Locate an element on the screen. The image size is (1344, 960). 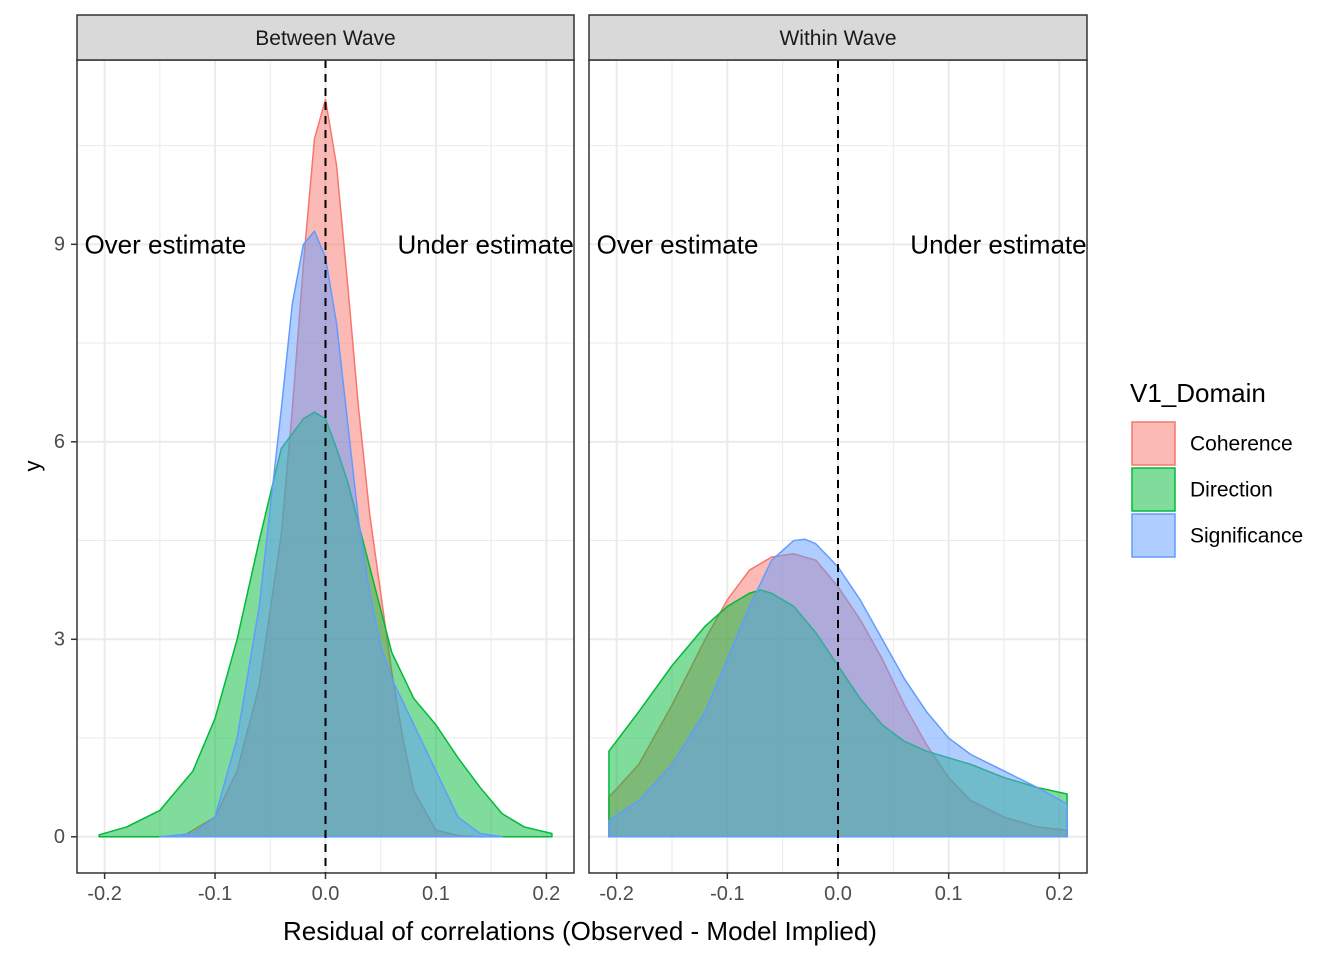
legend-label: Significance is located at coordinates (1246, 536).